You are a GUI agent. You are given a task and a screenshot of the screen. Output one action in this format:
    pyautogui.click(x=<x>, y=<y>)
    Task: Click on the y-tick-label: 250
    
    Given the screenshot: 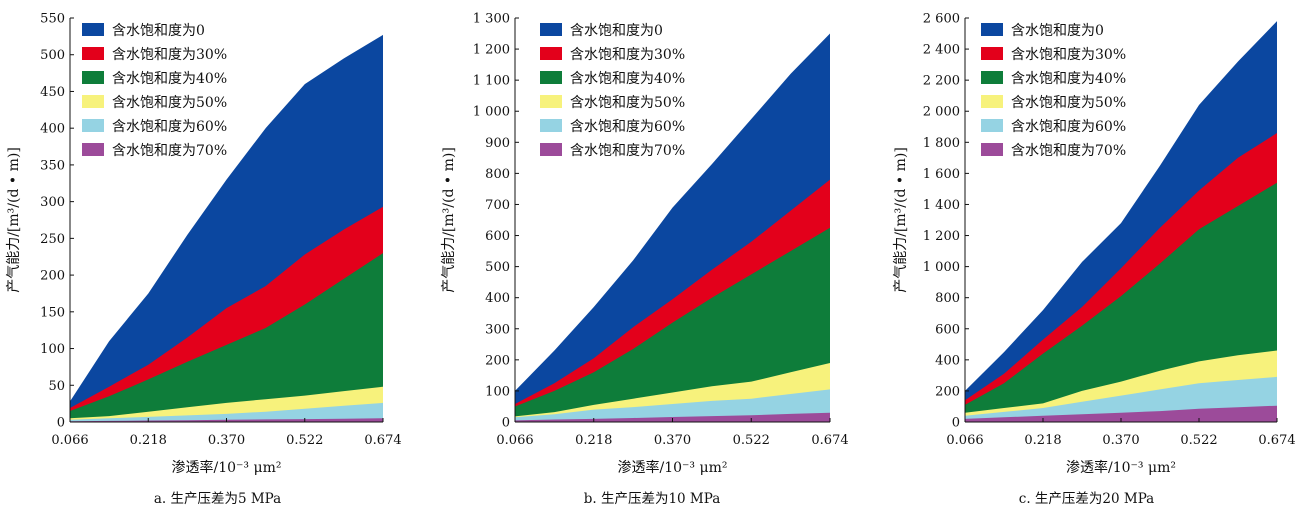 What is the action you would take?
    pyautogui.click(x=52, y=239)
    